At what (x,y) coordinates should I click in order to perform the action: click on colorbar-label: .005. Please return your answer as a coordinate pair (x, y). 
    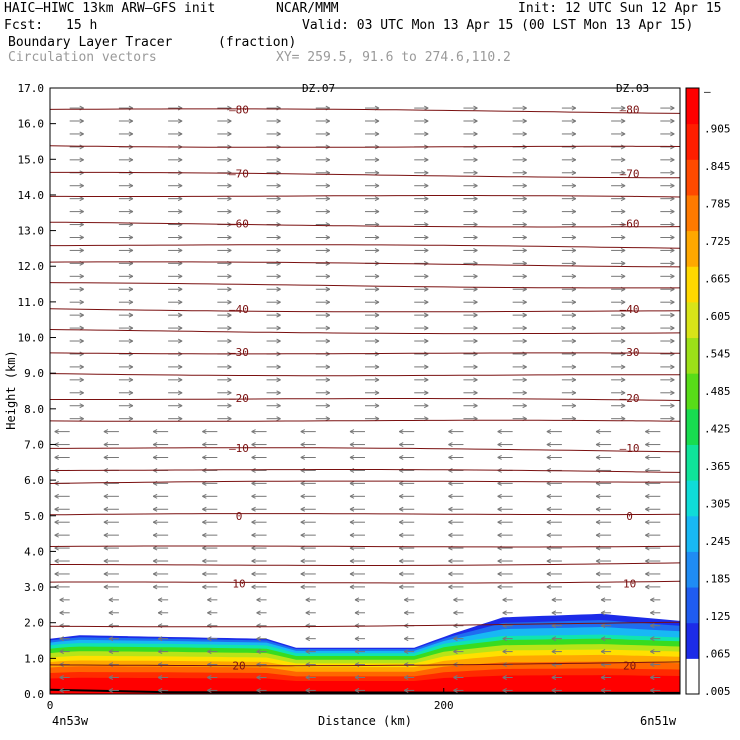
    Looking at the image, I should click on (717, 691).